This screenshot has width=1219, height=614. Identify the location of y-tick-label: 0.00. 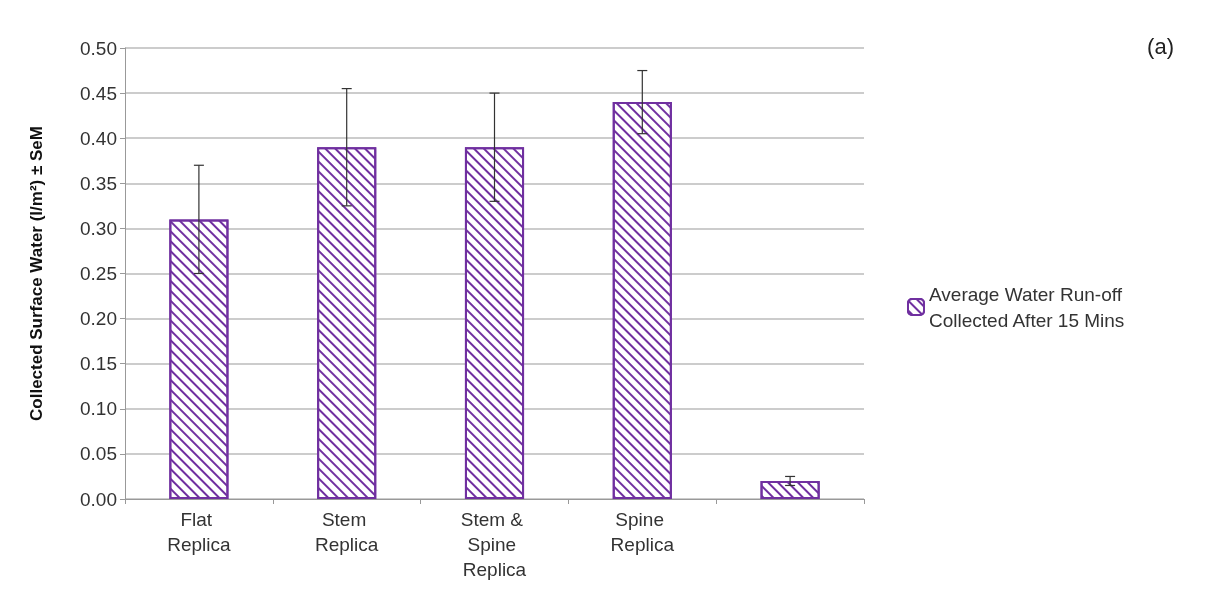
(98, 499).